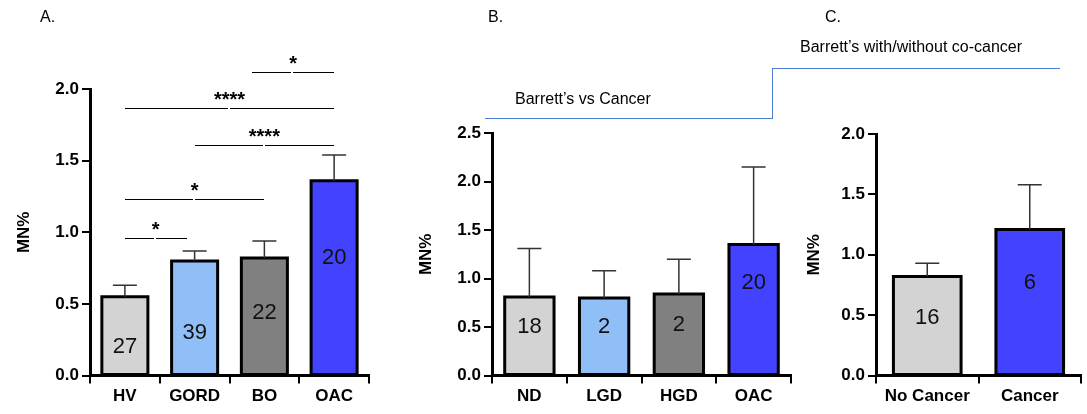 The height and width of the screenshot is (414, 1087). Describe the element at coordinates (195, 396) in the screenshot. I see `x-tick-label: GORD` at that location.